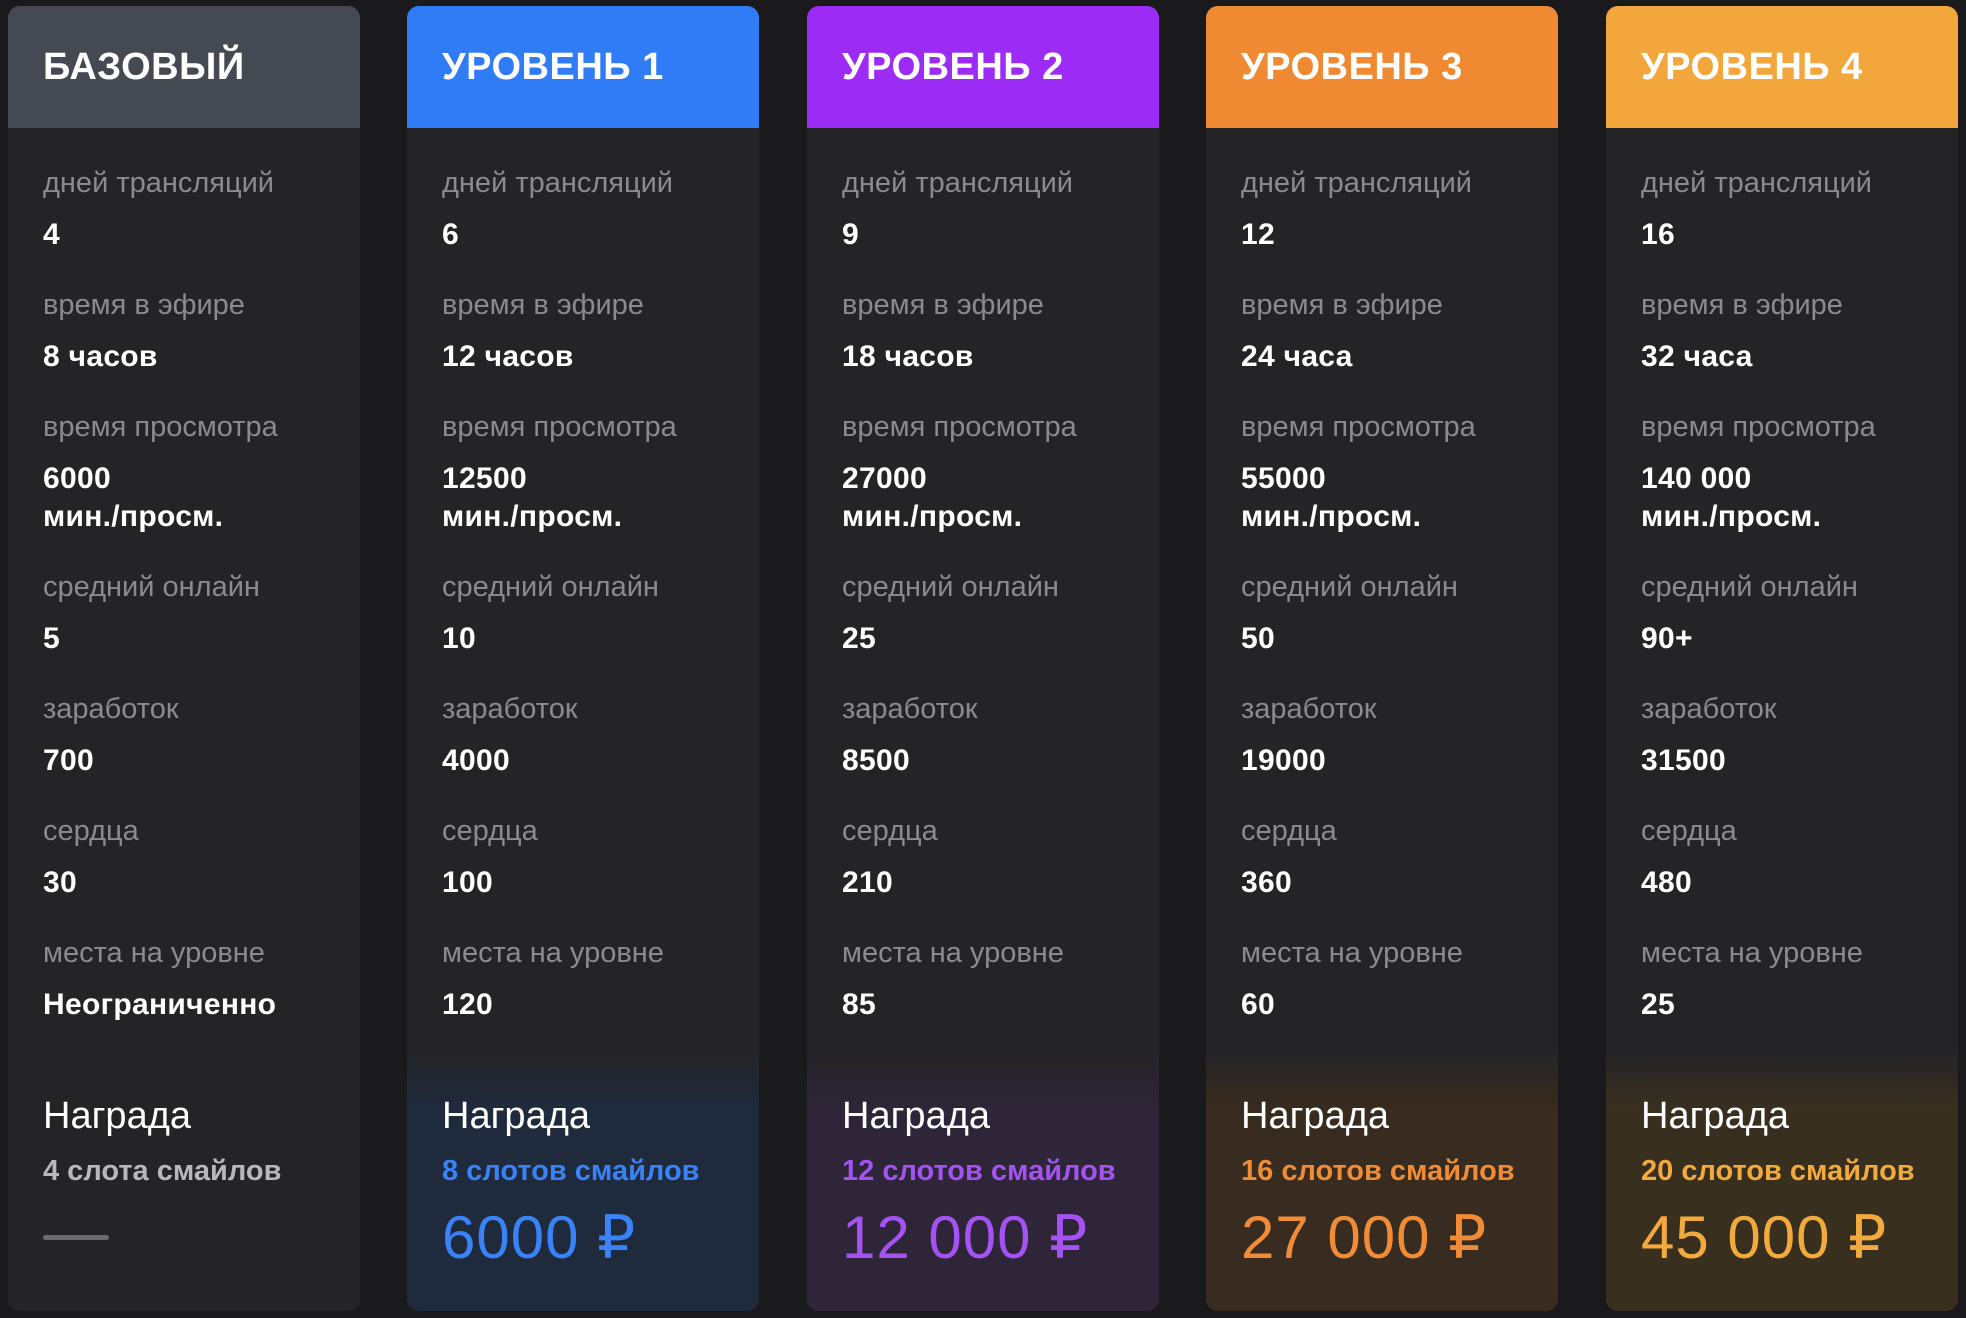  I want to click on stat-hearts: сердца 210, so click(1000, 875).